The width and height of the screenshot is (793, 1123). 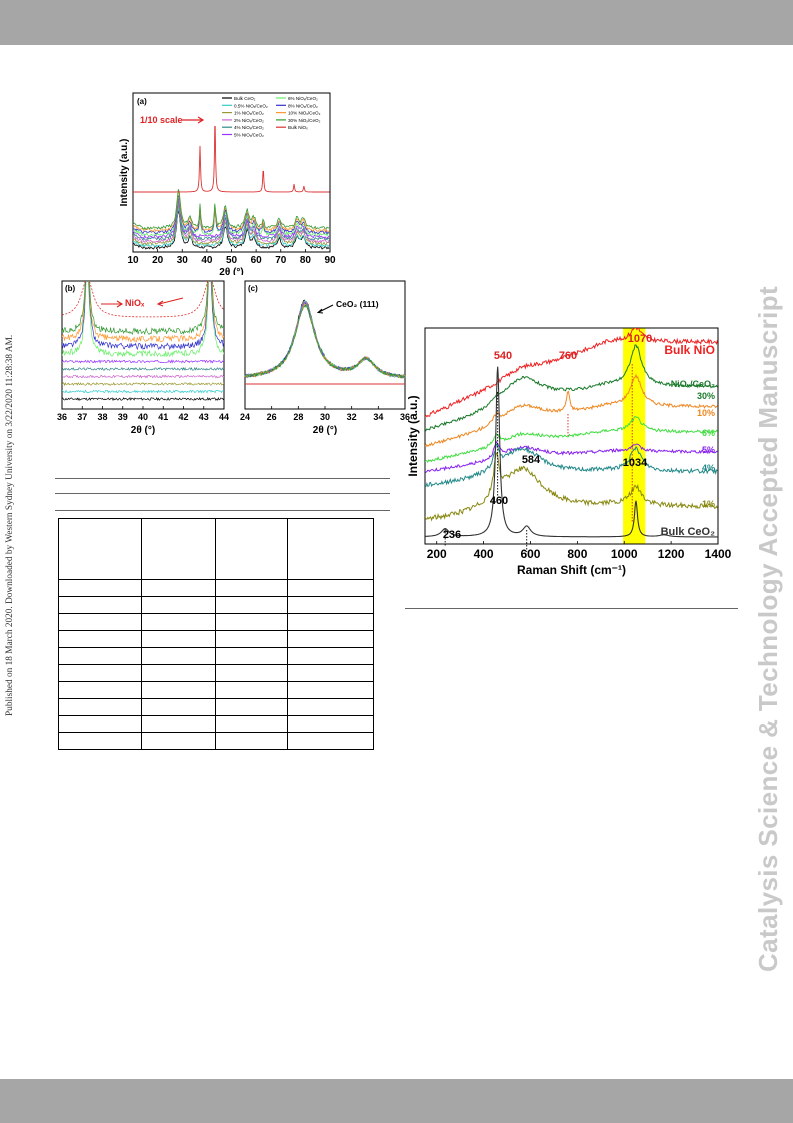 What do you see at coordinates (708, 504) in the screenshot?
I see `series-label: 1%` at bounding box center [708, 504].